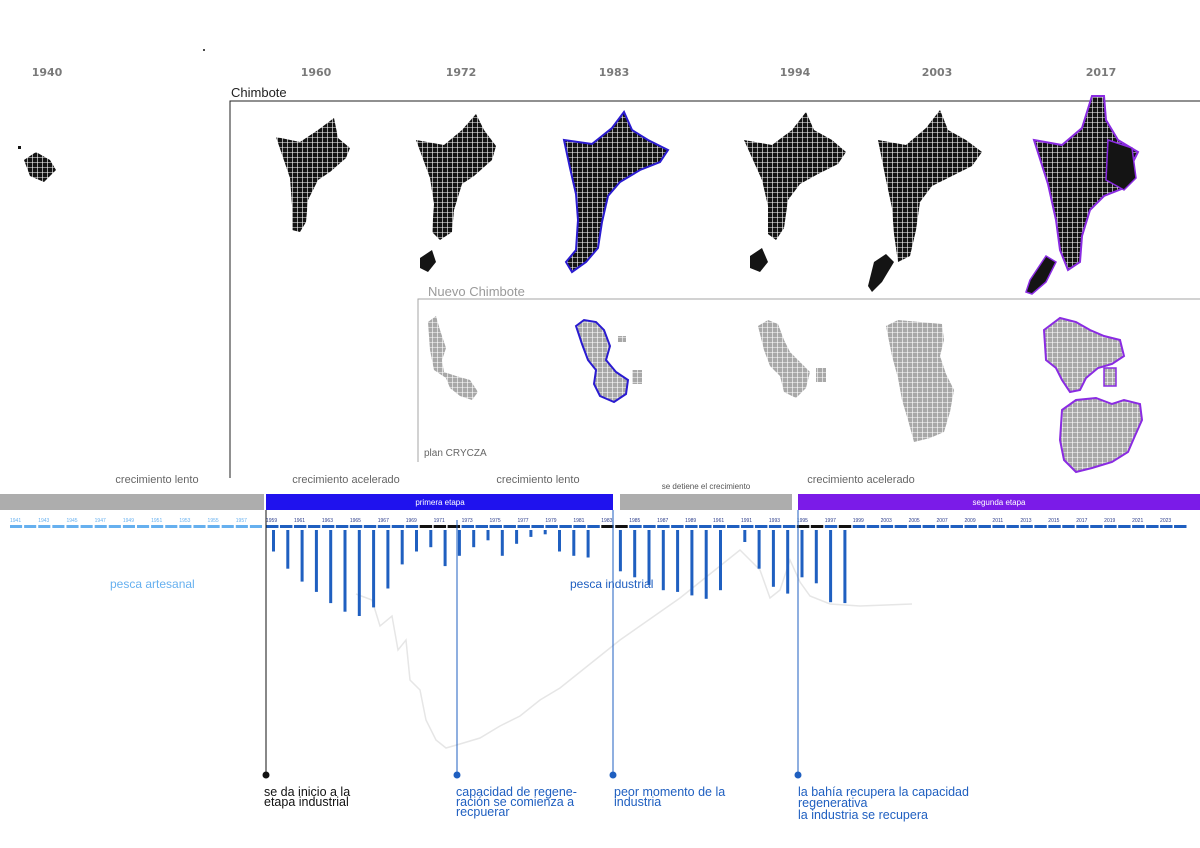 This screenshot has height=848, width=1200. Describe the element at coordinates (550, 521) in the screenshot. I see `timeline-year-label: 1979` at that location.